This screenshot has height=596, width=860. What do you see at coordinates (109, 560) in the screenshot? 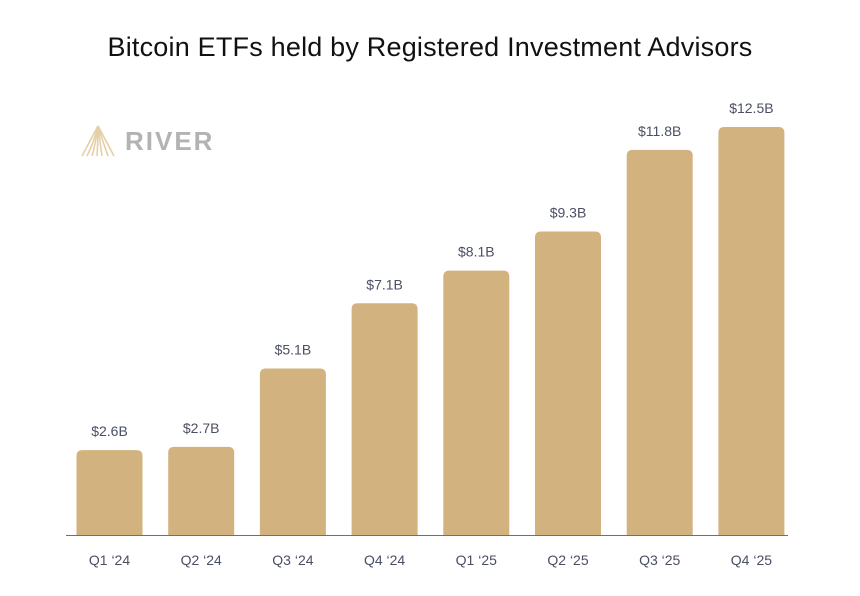
I see `x-tick-label-1: Q1 ‘24` at bounding box center [109, 560].